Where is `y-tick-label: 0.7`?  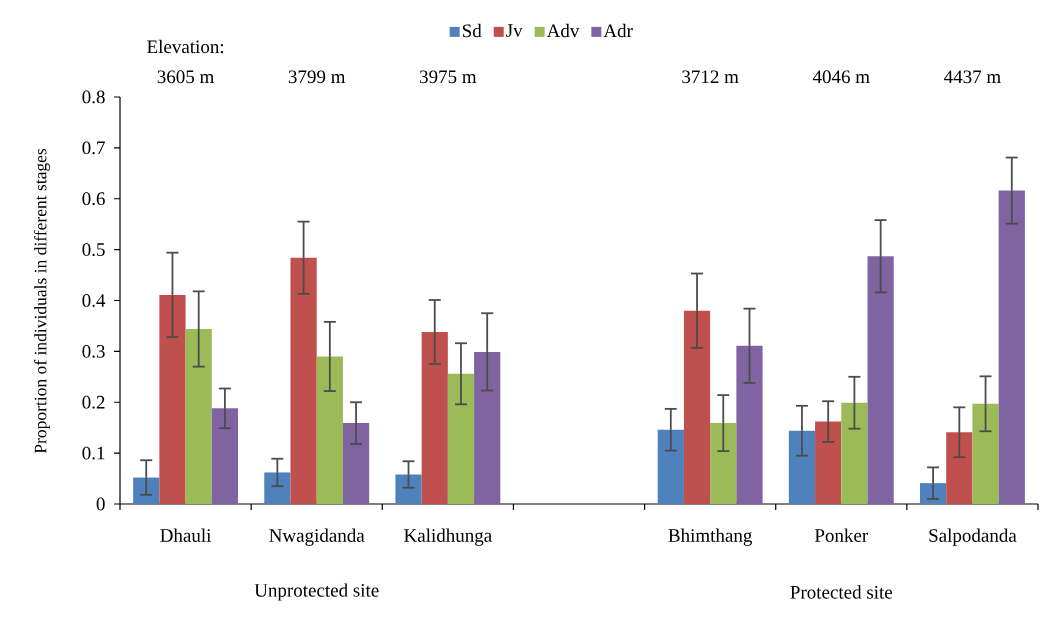
y-tick-label: 0.7 is located at coordinates (93, 148).